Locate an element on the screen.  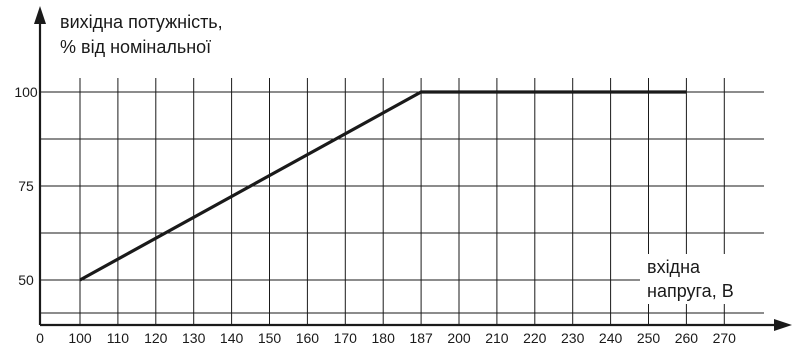
y-axis-title-line-2: % від номінальної is located at coordinates (135, 47).